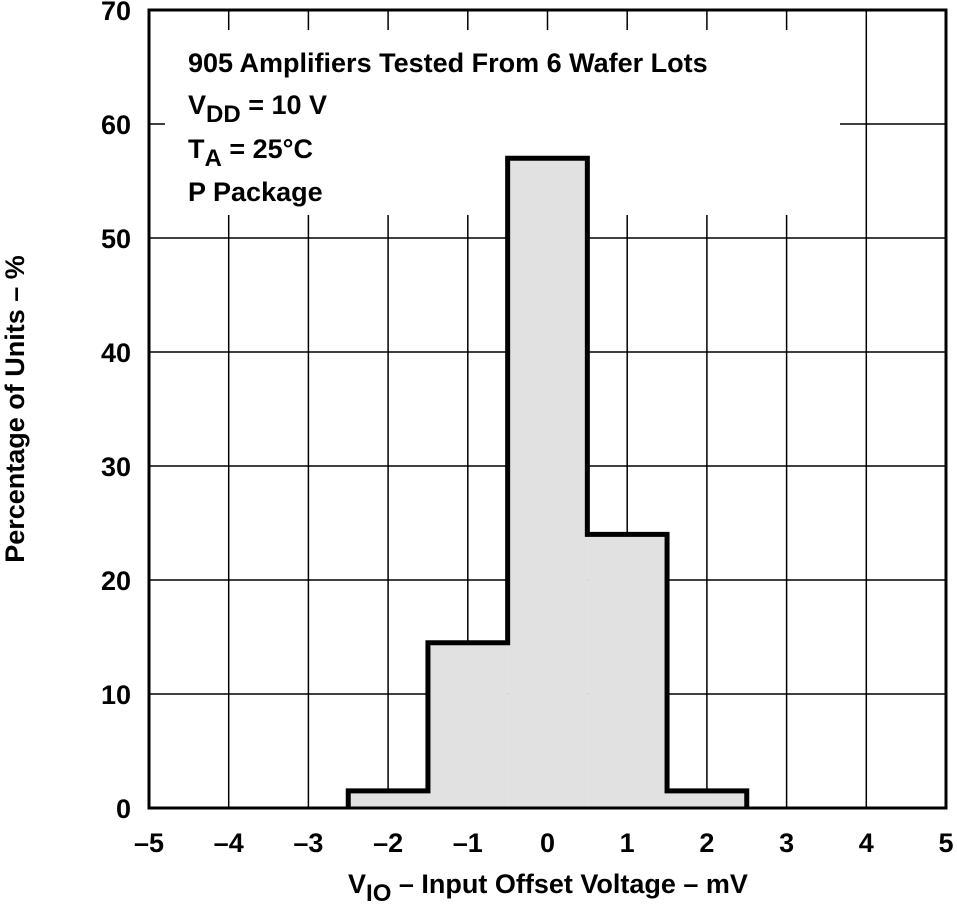 This screenshot has height=909, width=957. What do you see at coordinates (149, 843) in the screenshot?
I see `x-tick-label: –5` at bounding box center [149, 843].